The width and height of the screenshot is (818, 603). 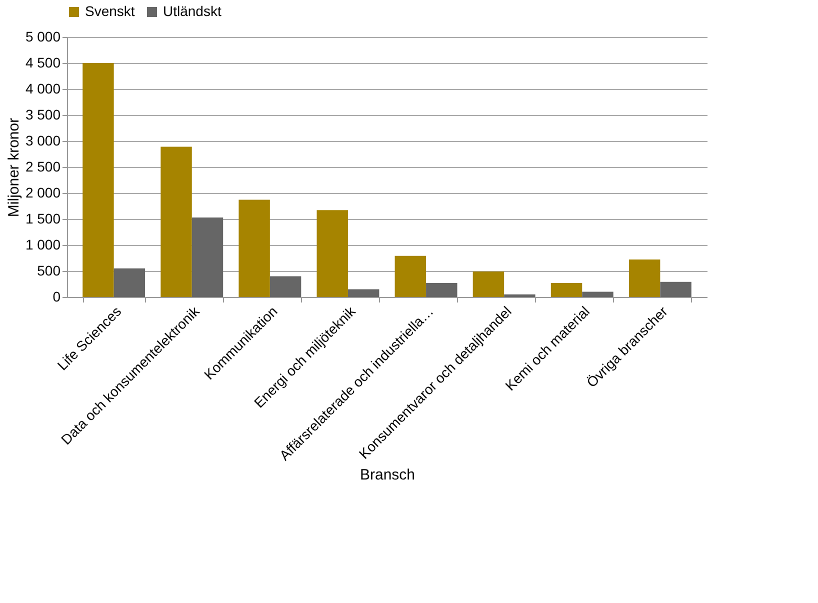 I want to click on x-axis-title: Bransch, so click(x=388, y=475).